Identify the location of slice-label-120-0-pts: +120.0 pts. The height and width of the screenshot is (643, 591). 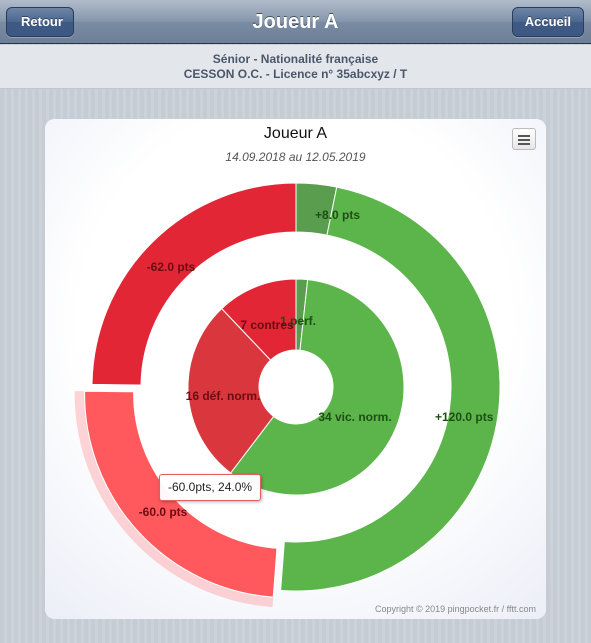
(464, 417).